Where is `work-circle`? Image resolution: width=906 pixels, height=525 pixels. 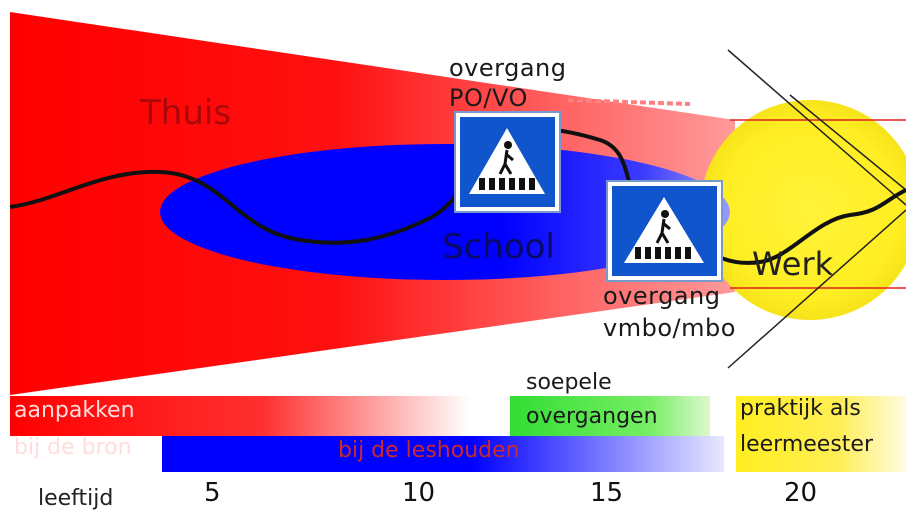 work-circle is located at coordinates (803, 210).